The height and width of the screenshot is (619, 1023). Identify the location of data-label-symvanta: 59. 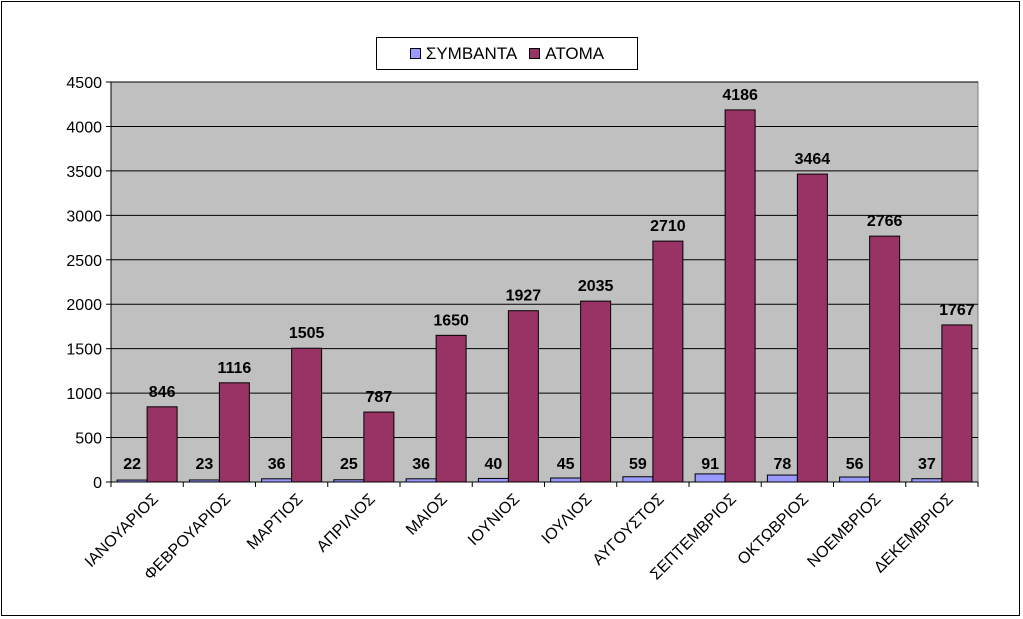
(638, 464).